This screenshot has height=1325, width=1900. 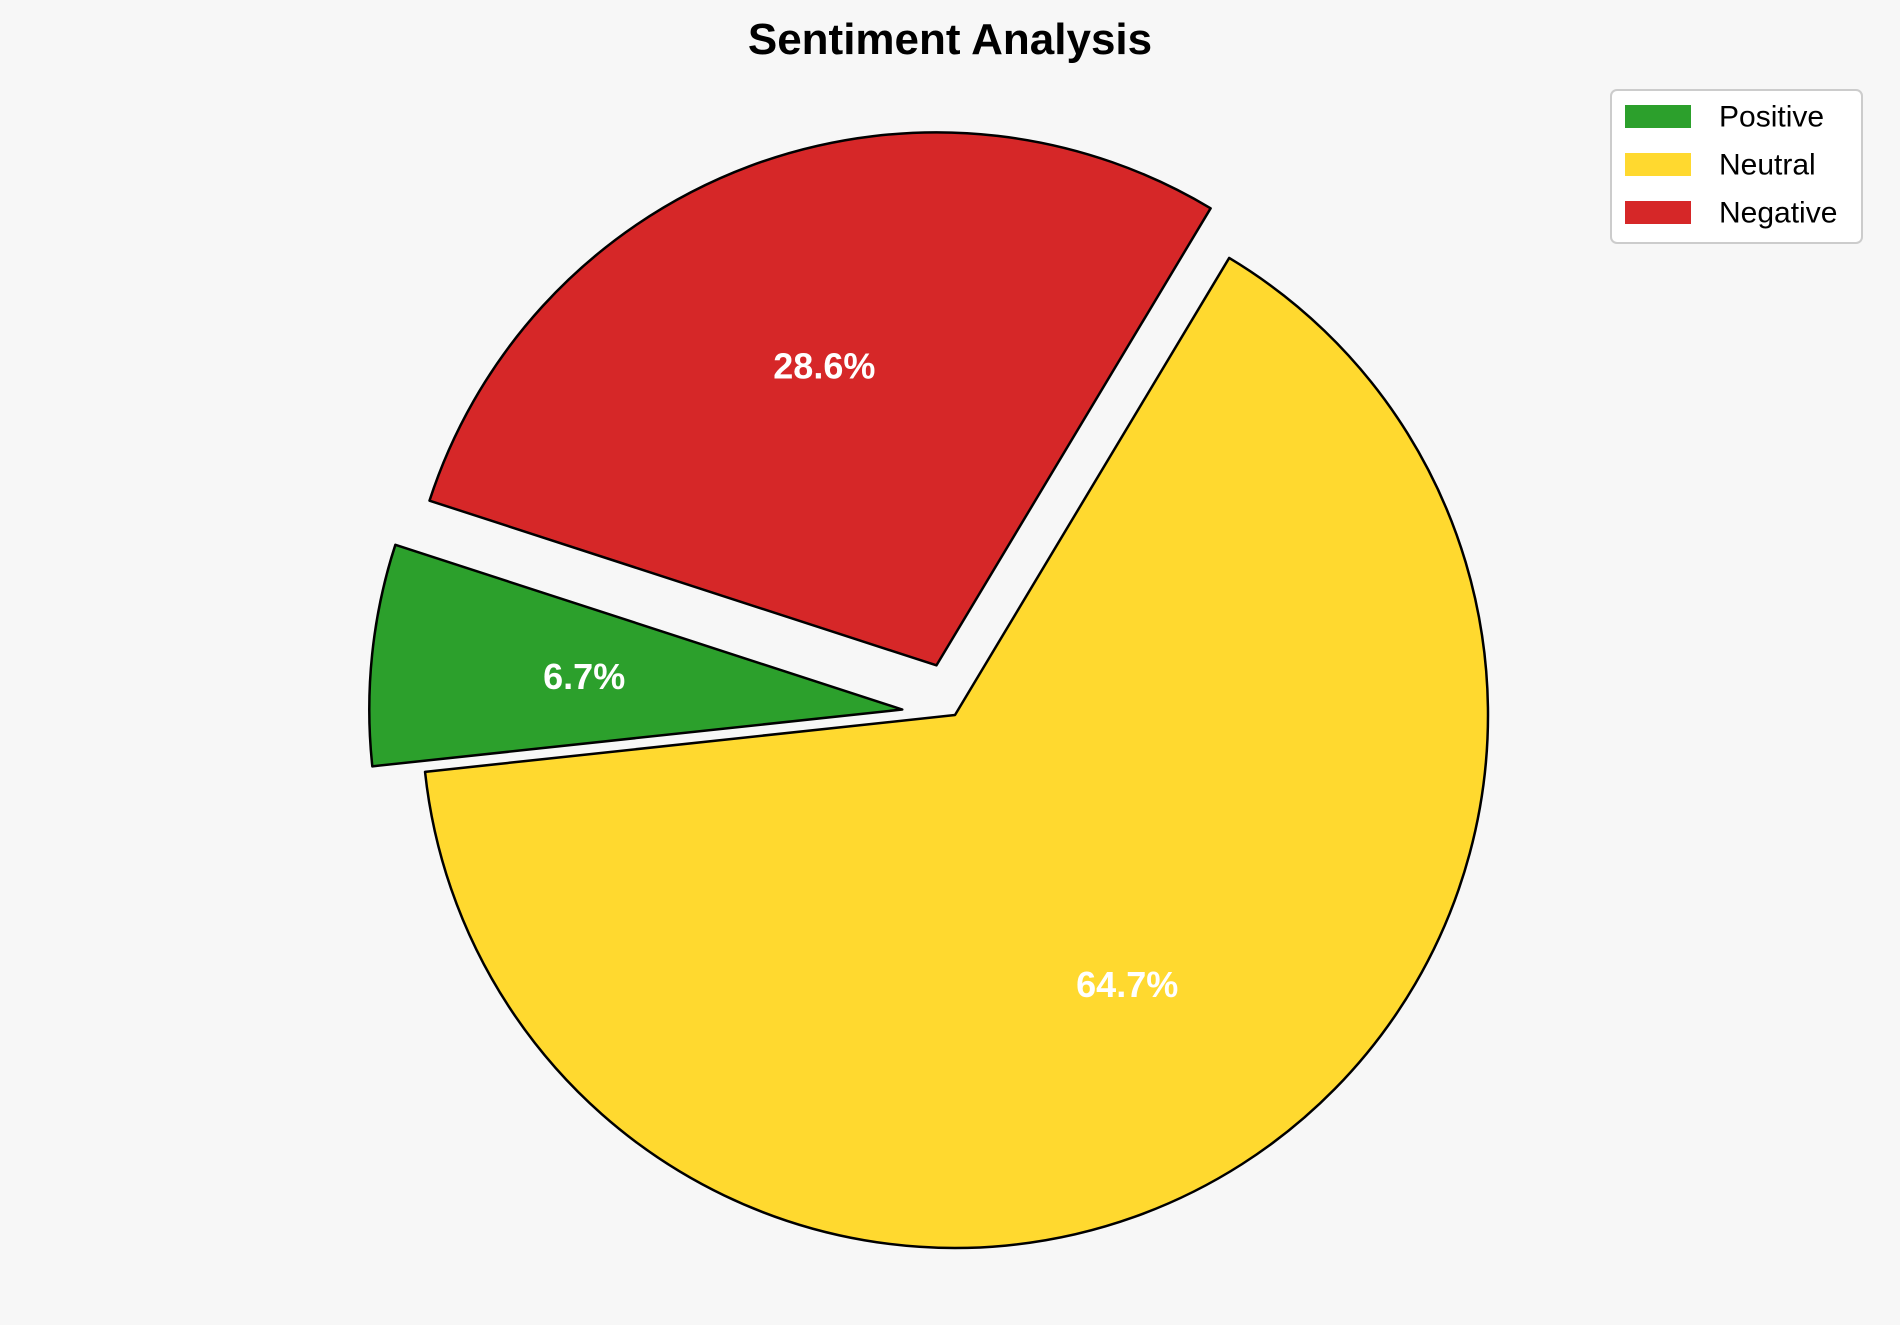 I want to click on chart-title: Sentiment Analysis, so click(x=950, y=39).